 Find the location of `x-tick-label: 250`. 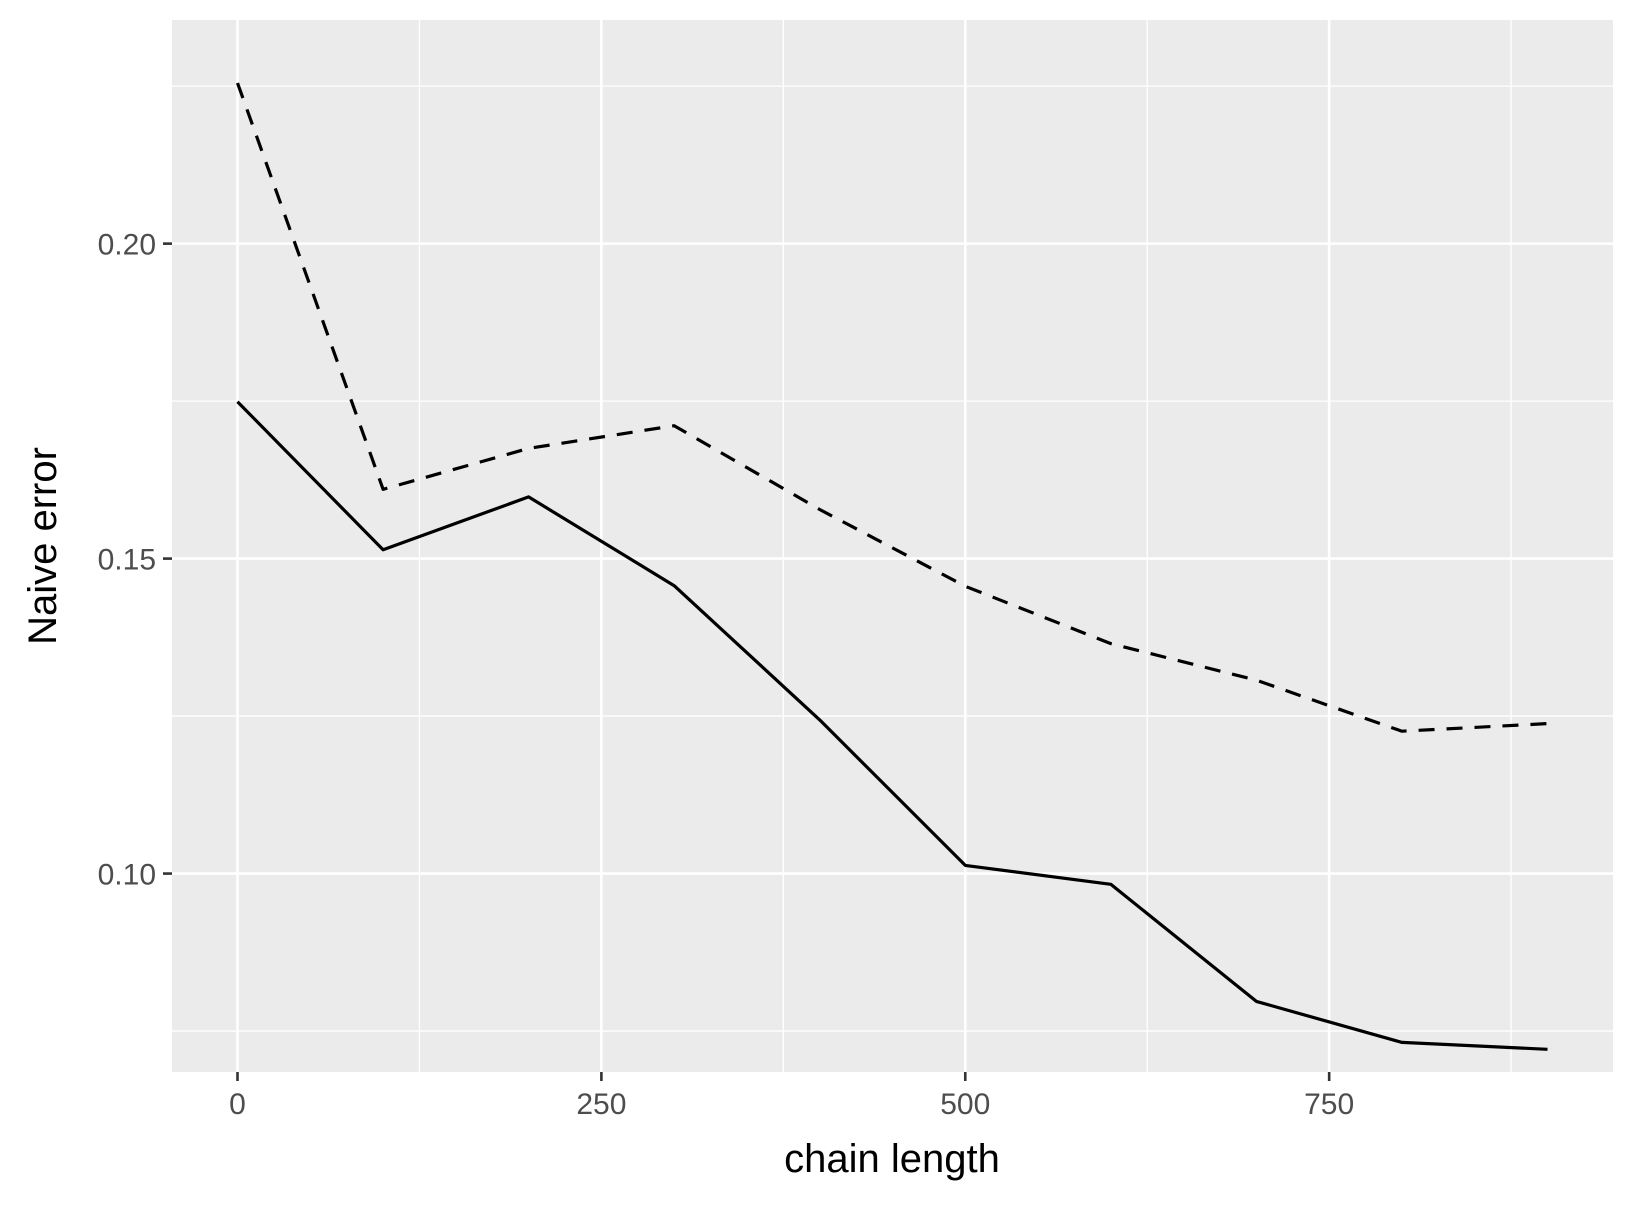

x-tick-label: 250 is located at coordinates (601, 1104).